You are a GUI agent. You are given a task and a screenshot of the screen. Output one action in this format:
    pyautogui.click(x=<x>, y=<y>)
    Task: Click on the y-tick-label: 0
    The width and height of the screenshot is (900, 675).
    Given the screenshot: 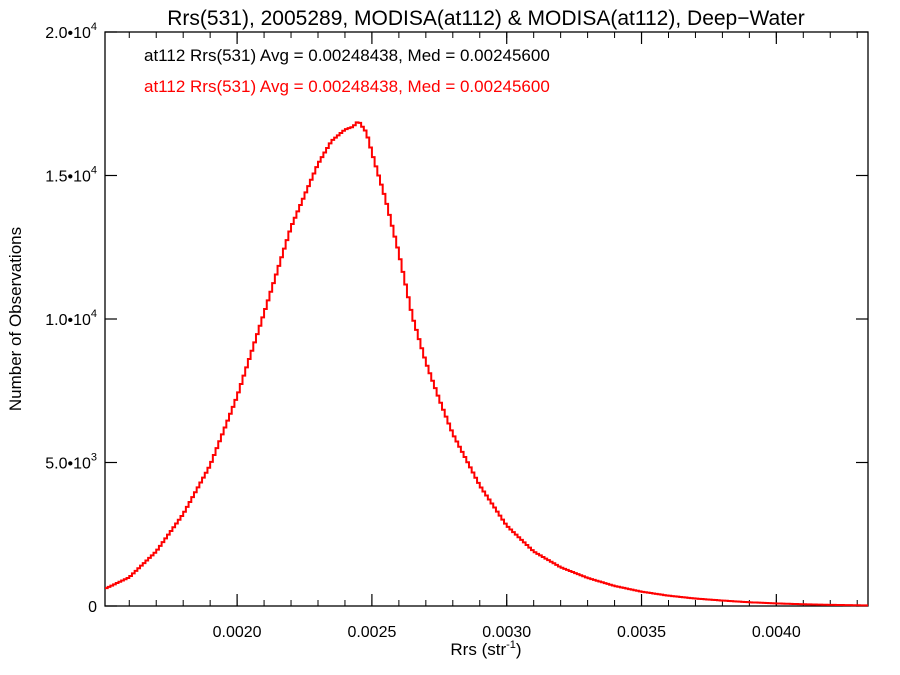 What is the action you would take?
    pyautogui.click(x=92, y=607)
    